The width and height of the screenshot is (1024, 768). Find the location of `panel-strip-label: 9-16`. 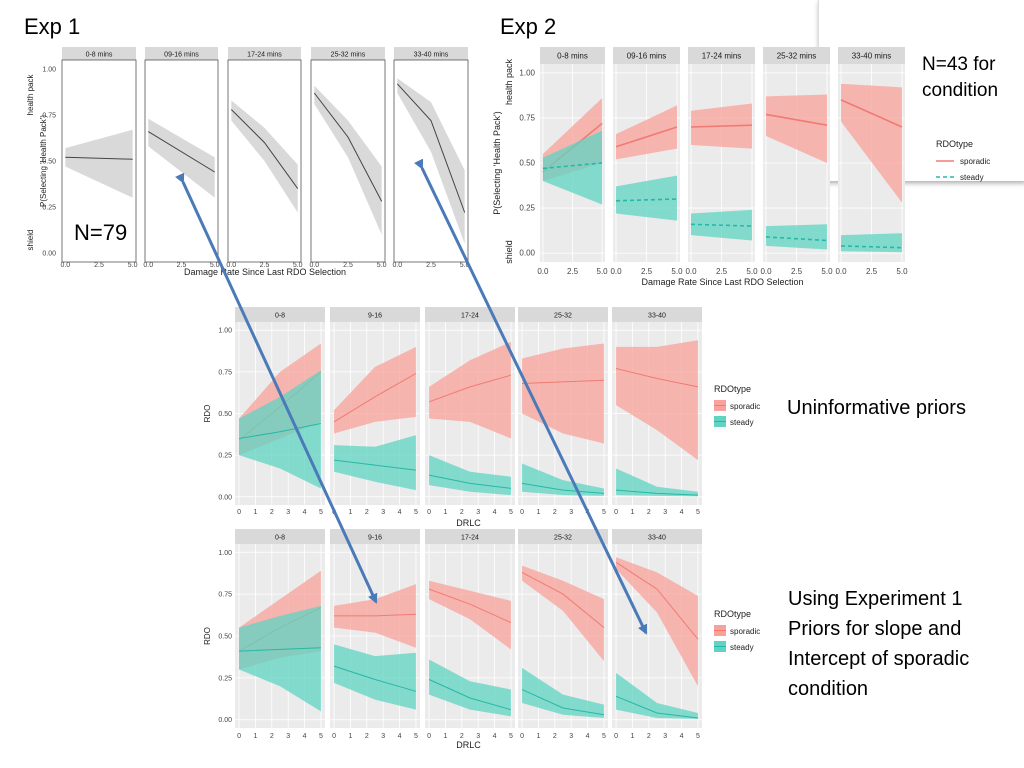

panel-strip-label: 9-16 is located at coordinates (375, 316).